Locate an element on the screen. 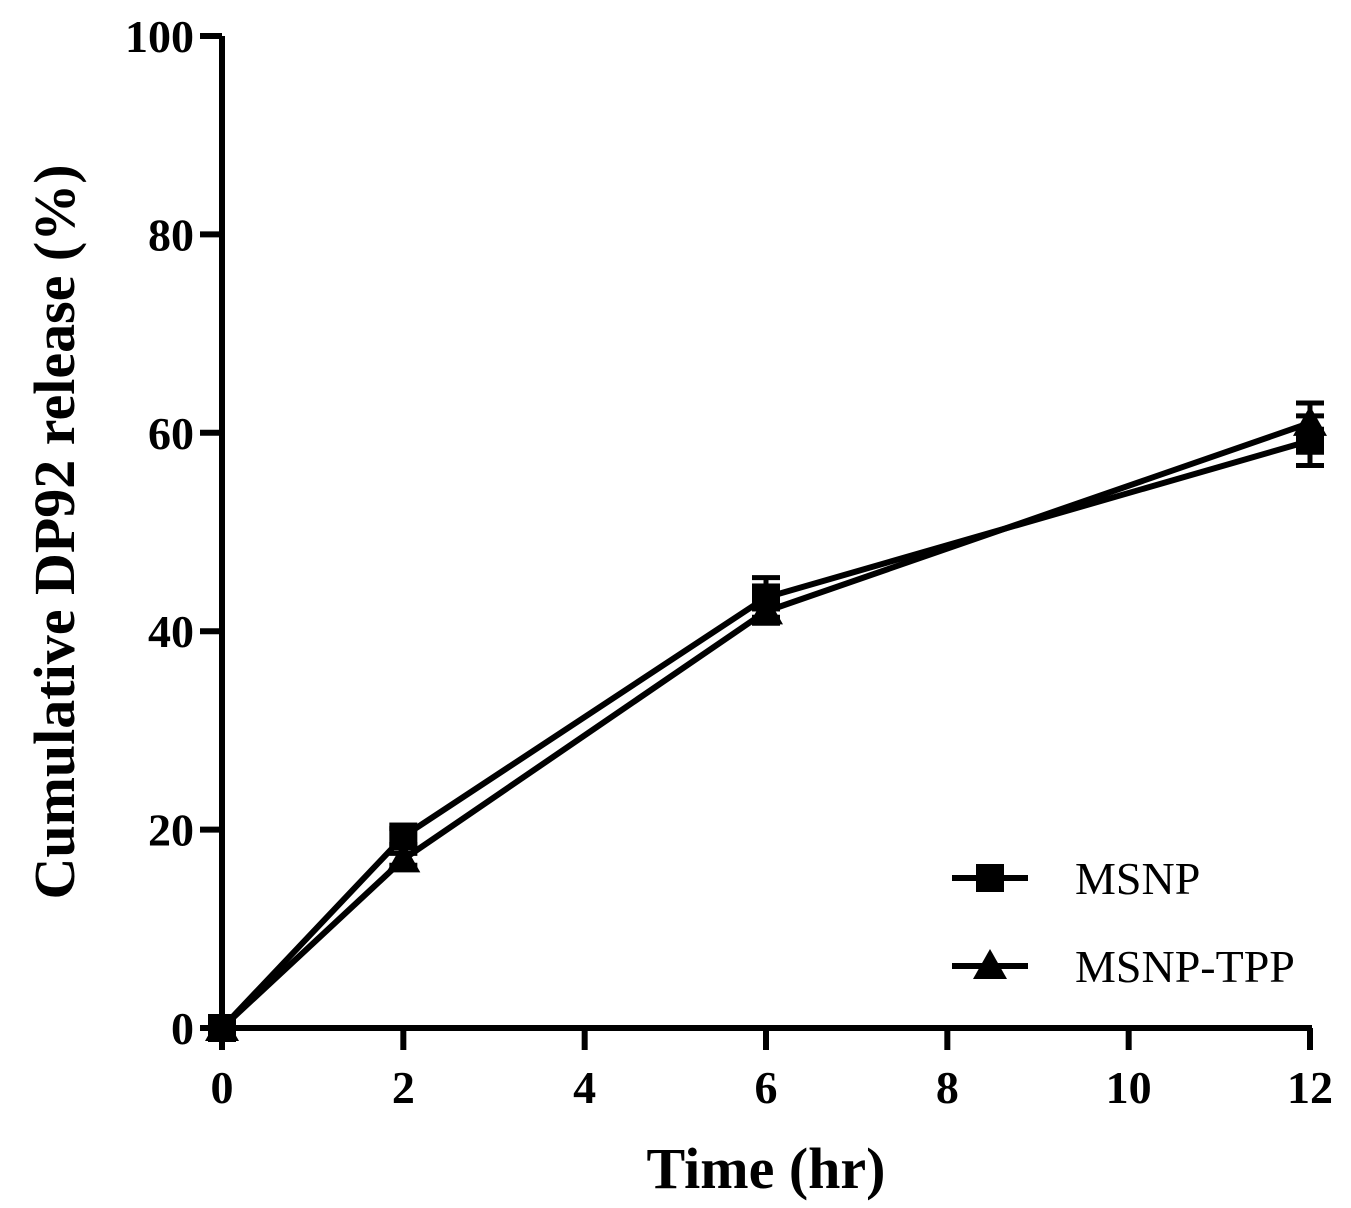 The height and width of the screenshot is (1208, 1351). x-tick-label: 6 is located at coordinates (766, 1087).